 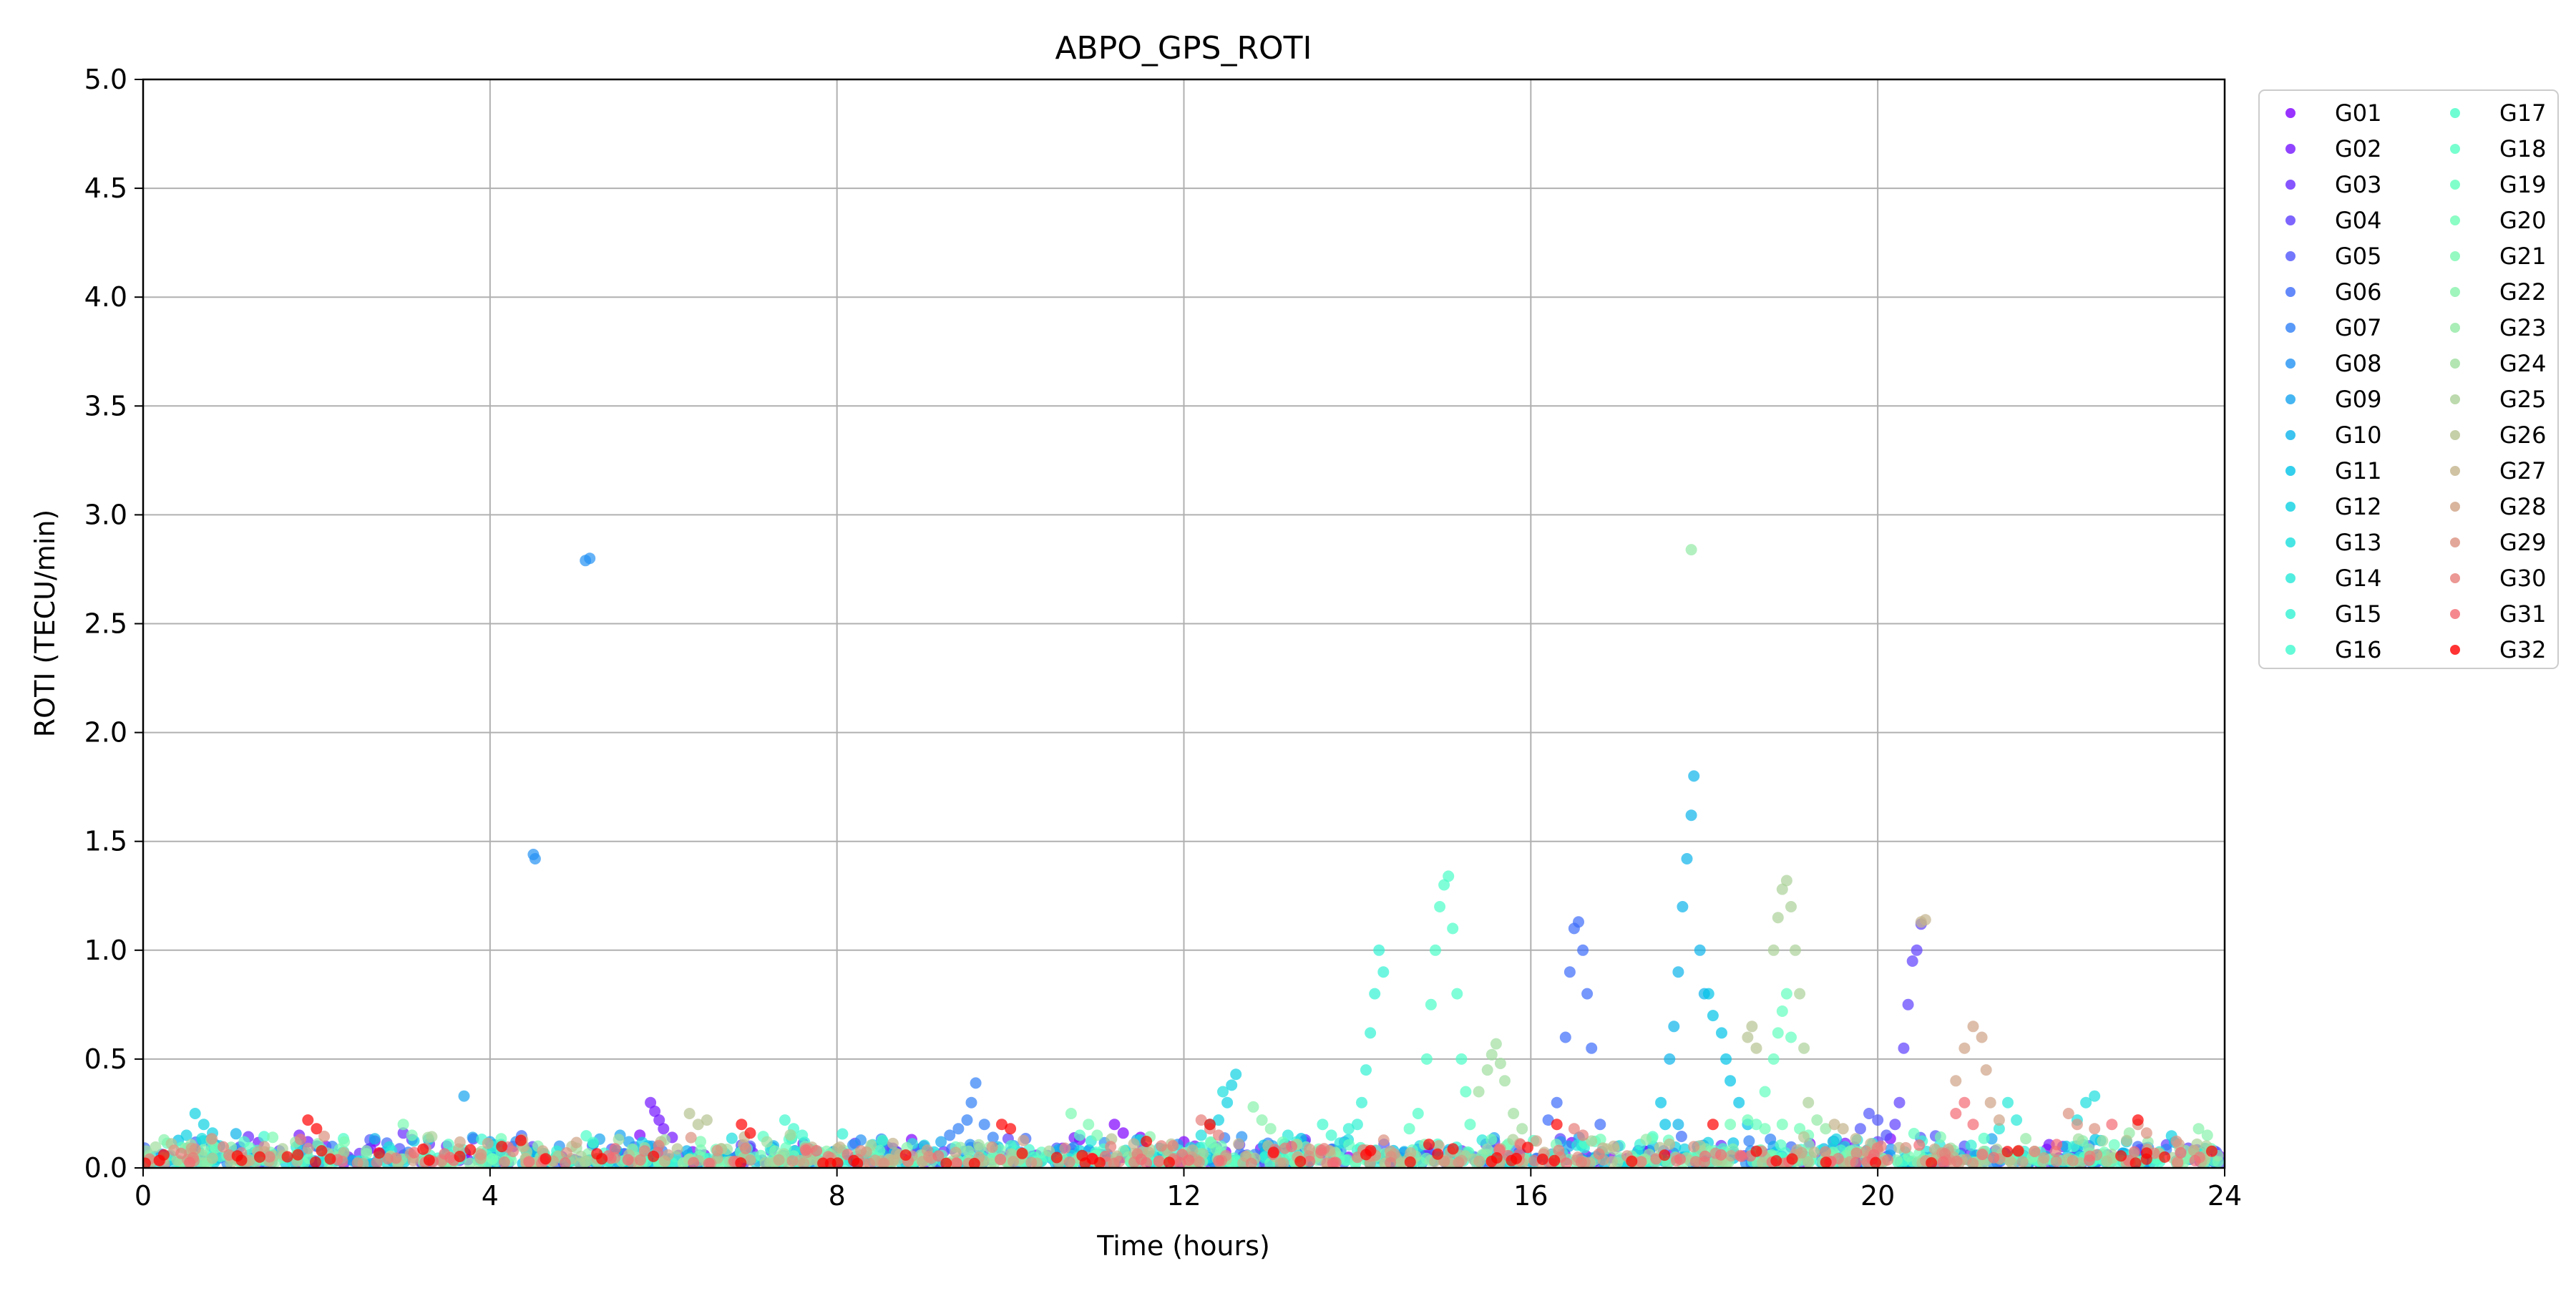 I want to click on legend-label: G16, so click(x=2358, y=649).